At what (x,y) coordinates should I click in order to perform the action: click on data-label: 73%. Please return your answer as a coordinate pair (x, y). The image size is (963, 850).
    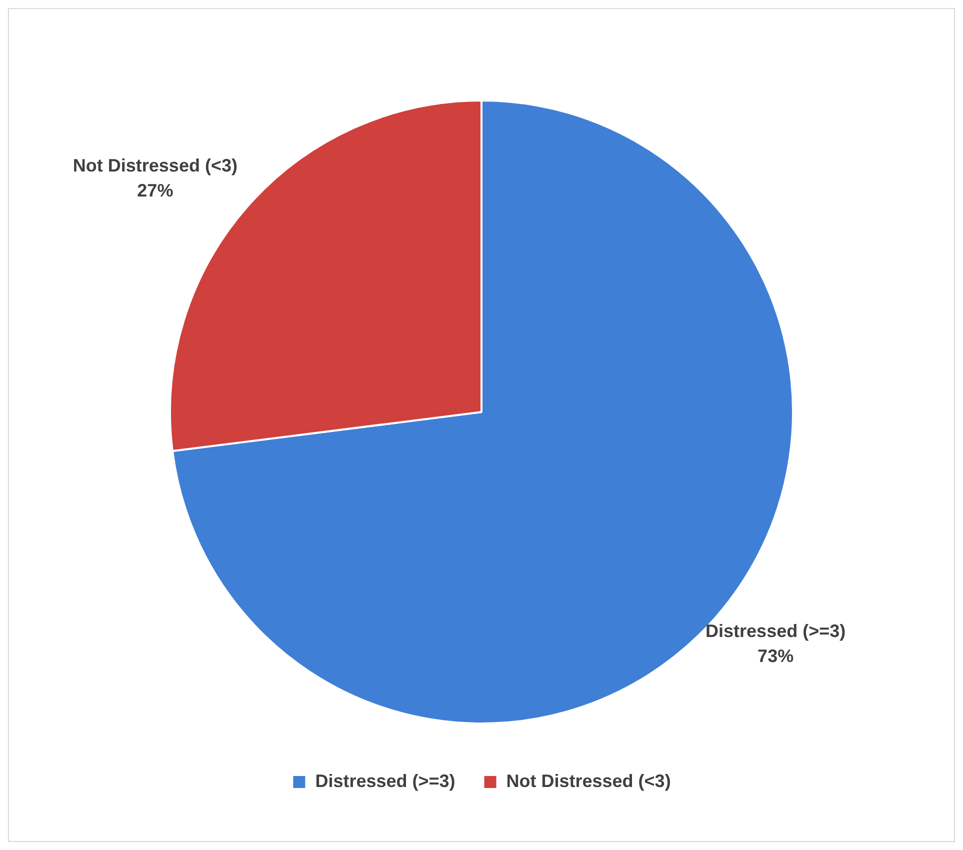
    Looking at the image, I should click on (776, 656).